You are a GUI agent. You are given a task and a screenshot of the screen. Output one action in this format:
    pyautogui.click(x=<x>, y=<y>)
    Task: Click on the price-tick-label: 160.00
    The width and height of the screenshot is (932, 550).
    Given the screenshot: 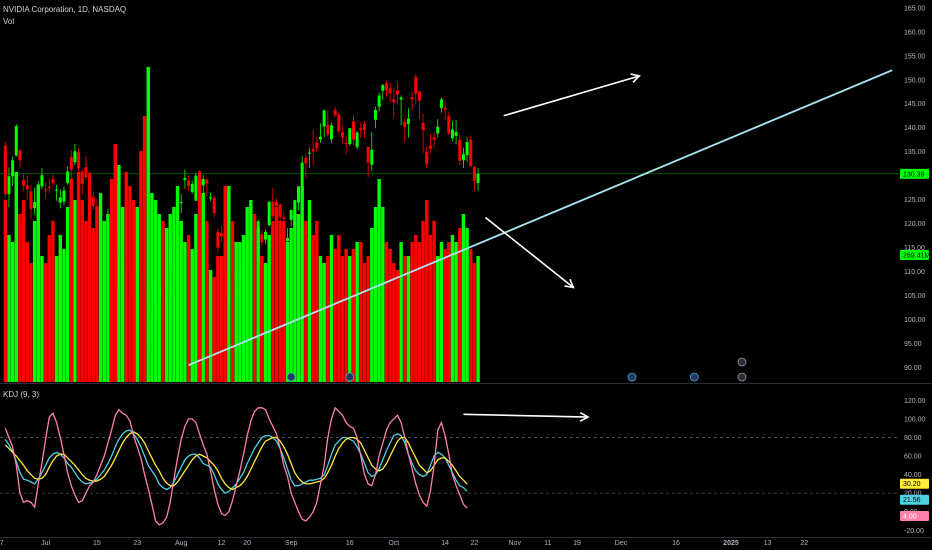 What is the action you would take?
    pyautogui.click(x=915, y=32)
    